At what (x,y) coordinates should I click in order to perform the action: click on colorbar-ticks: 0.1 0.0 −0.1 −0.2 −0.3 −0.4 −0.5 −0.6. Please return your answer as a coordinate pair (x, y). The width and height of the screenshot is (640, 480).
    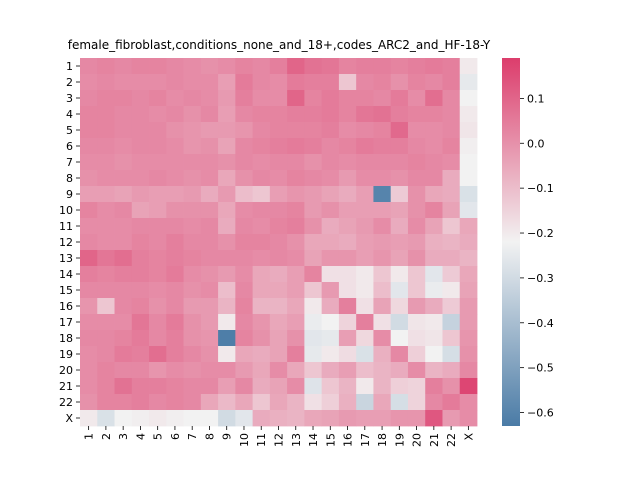
    Looking at the image, I should click on (537, 256).